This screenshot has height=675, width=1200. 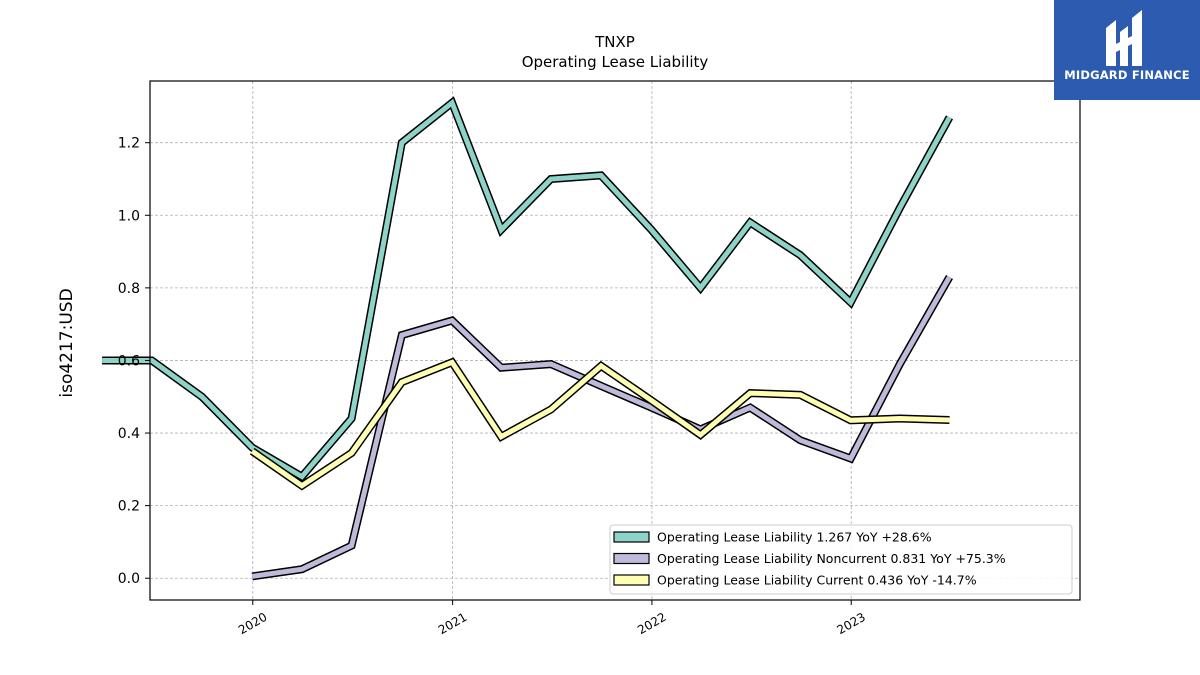 What do you see at coordinates (129, 216) in the screenshot?
I see `y-tick-label: 1.0` at bounding box center [129, 216].